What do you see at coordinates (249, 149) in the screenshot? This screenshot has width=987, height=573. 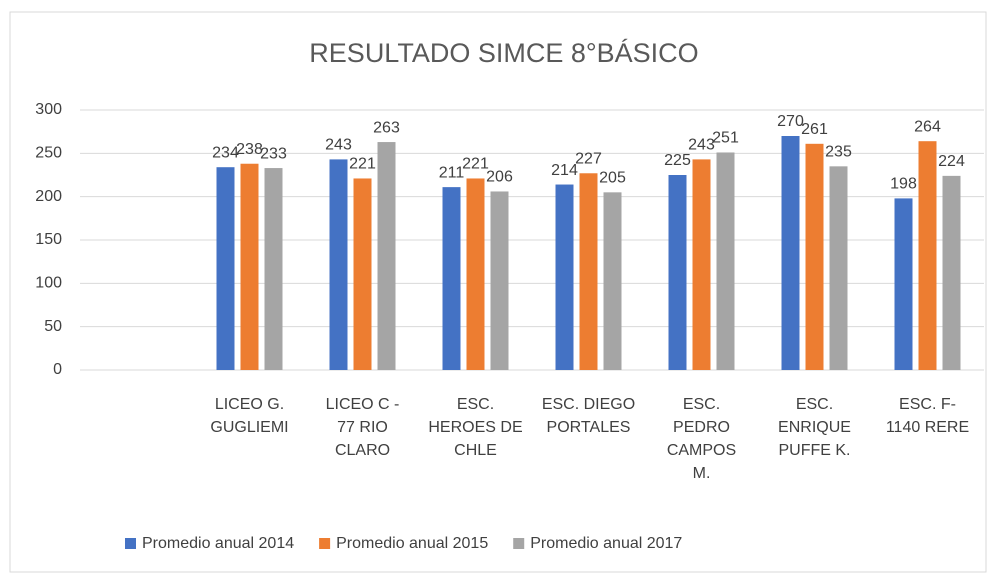 I see `data-label: 238` at bounding box center [249, 149].